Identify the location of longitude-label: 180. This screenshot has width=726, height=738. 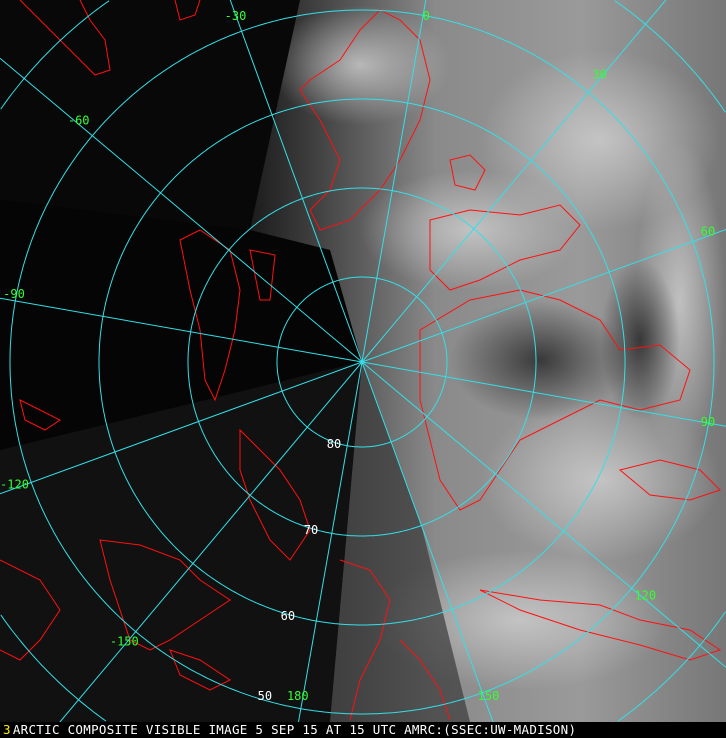
(298, 696).